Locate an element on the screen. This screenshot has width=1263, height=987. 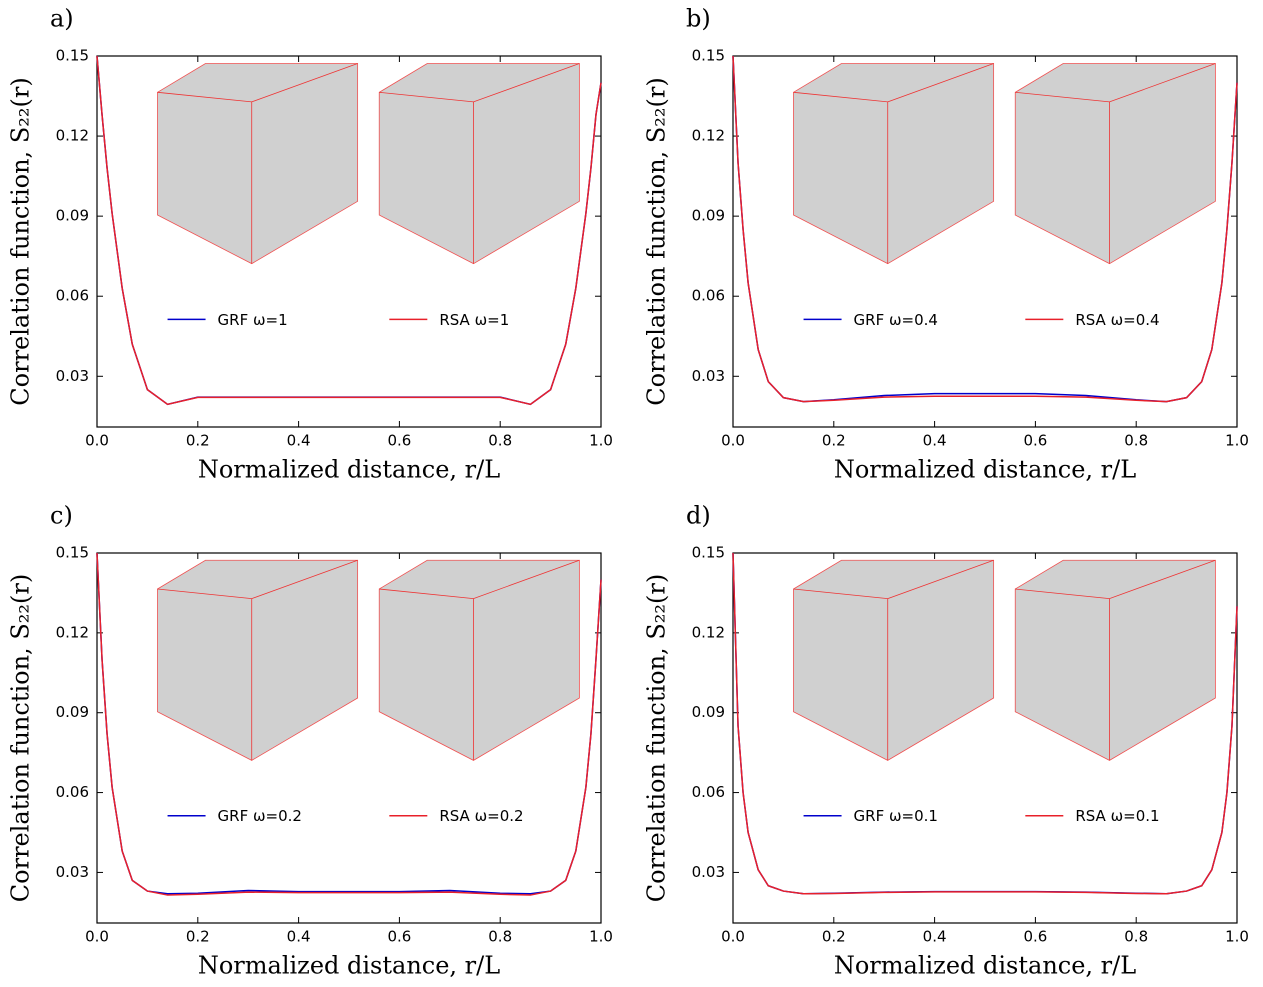
legend-label: RSA ω=0.2 is located at coordinates (481, 816).